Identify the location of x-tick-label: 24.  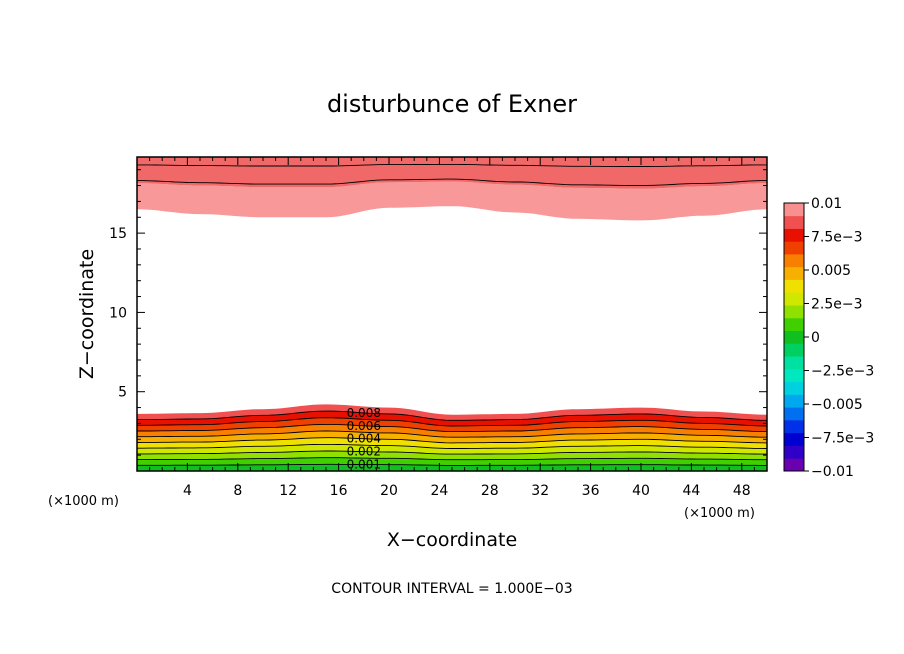
(439, 491).